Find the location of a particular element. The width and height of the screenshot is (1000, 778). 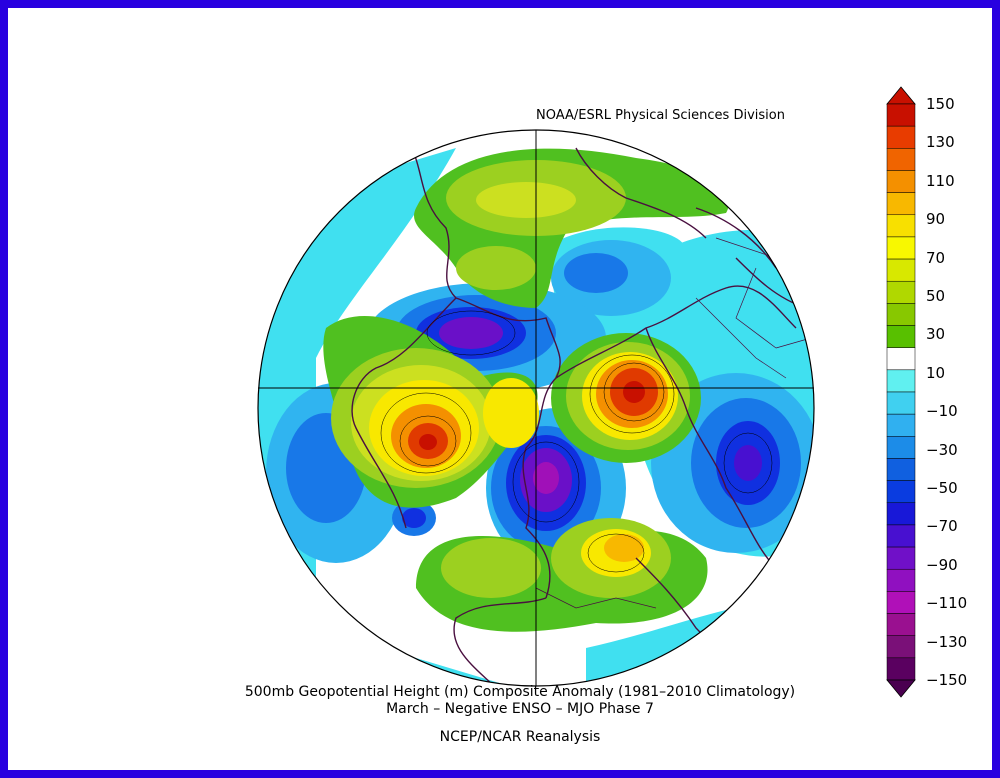

colorbar-tick-label: −90 is located at coordinates (942, 564).